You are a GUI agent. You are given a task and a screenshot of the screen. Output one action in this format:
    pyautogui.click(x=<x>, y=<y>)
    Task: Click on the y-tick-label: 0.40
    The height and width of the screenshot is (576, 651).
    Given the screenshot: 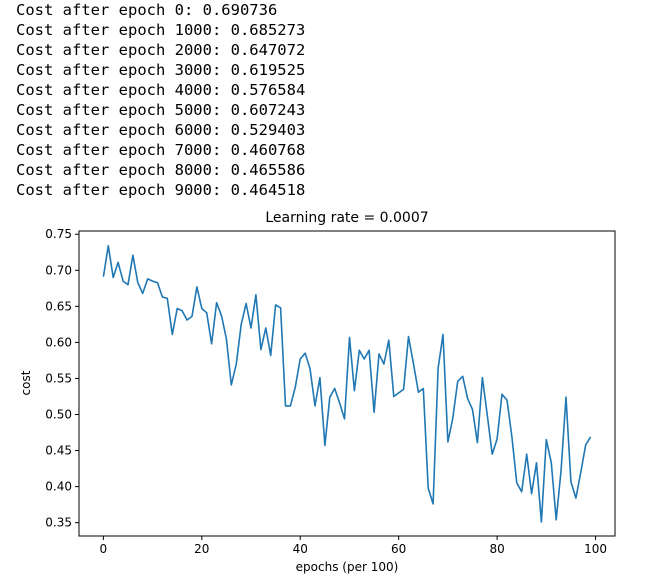 What is the action you would take?
    pyautogui.click(x=58, y=487)
    